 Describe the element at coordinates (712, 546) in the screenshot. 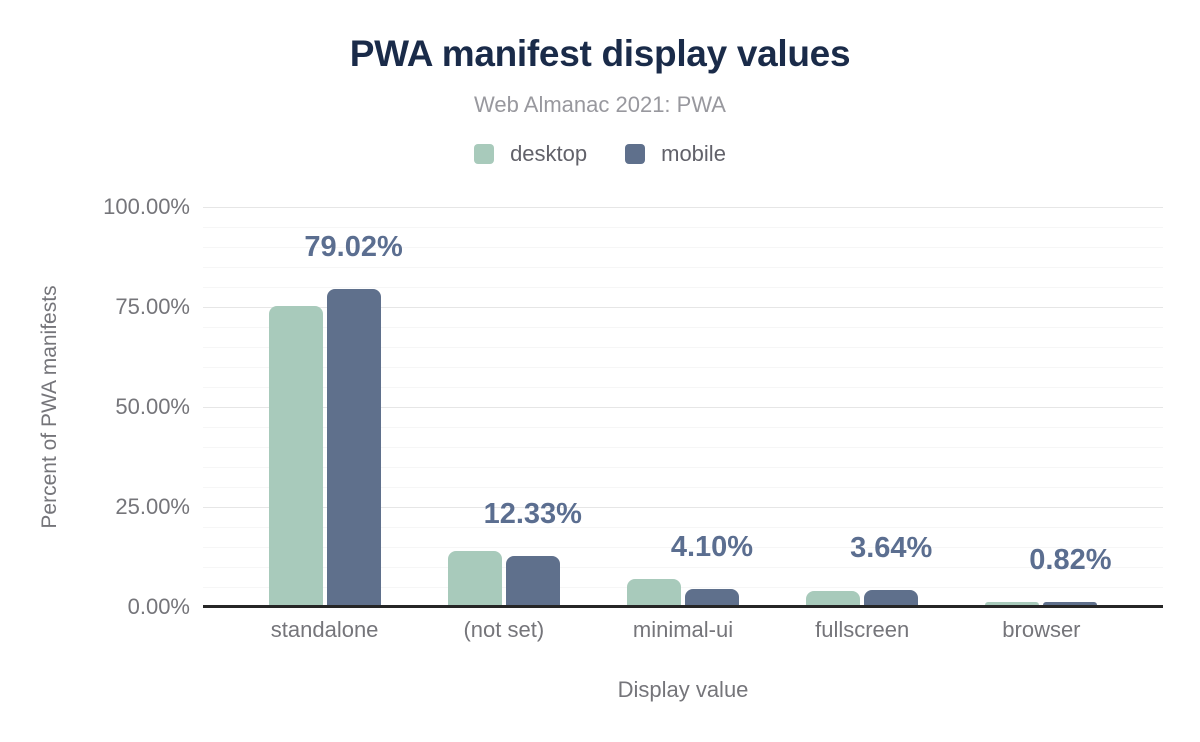

I see `data-label-minimal-ui: 4.10%` at that location.